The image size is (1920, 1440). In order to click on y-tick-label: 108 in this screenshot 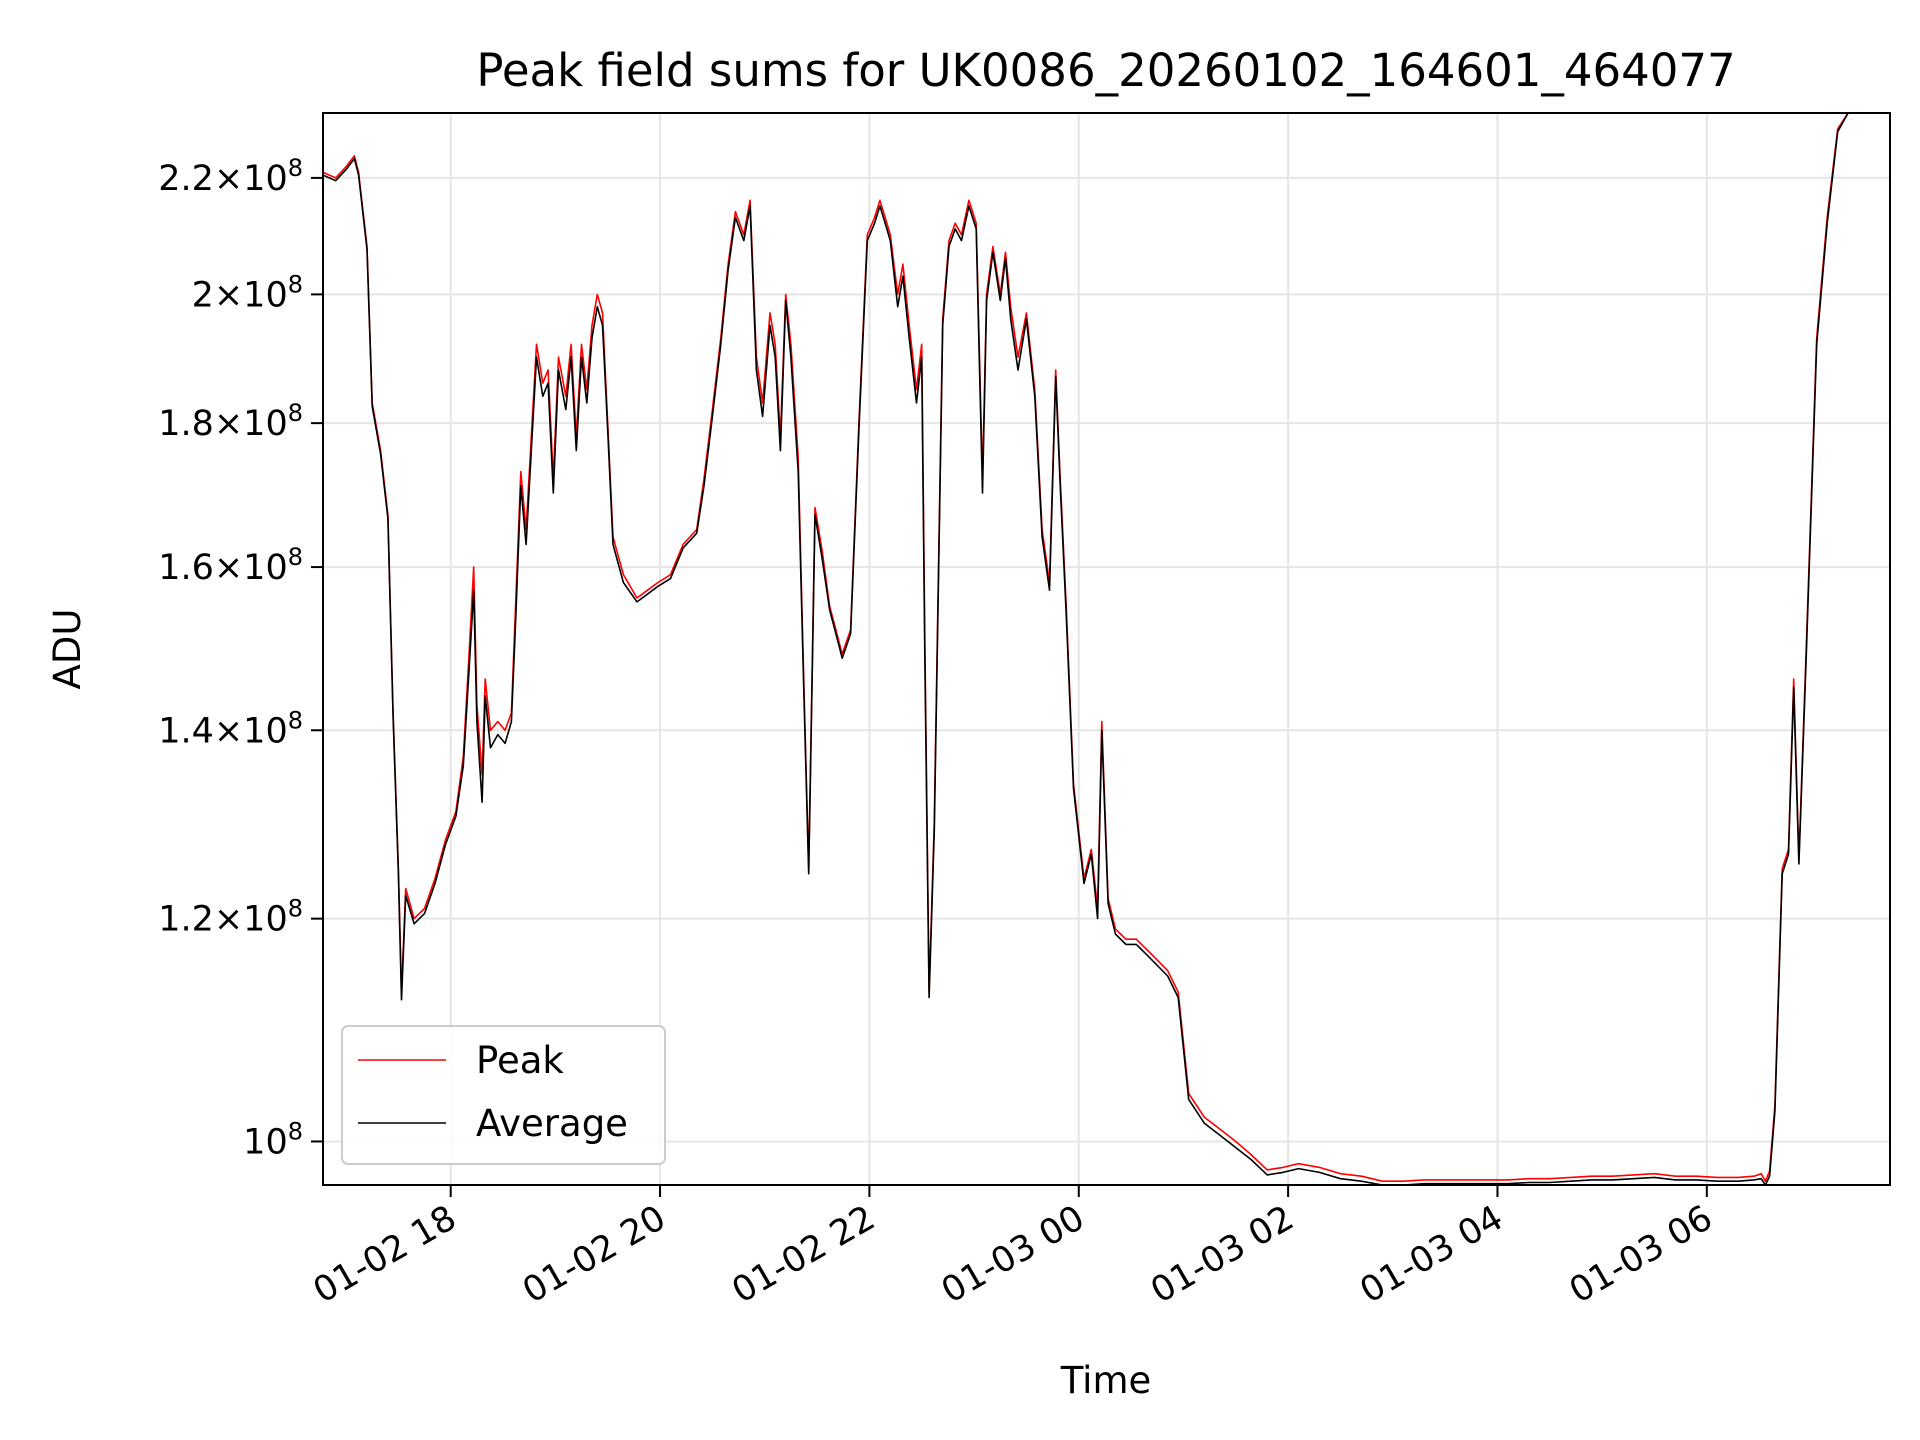, I will do `click(273, 1139)`.